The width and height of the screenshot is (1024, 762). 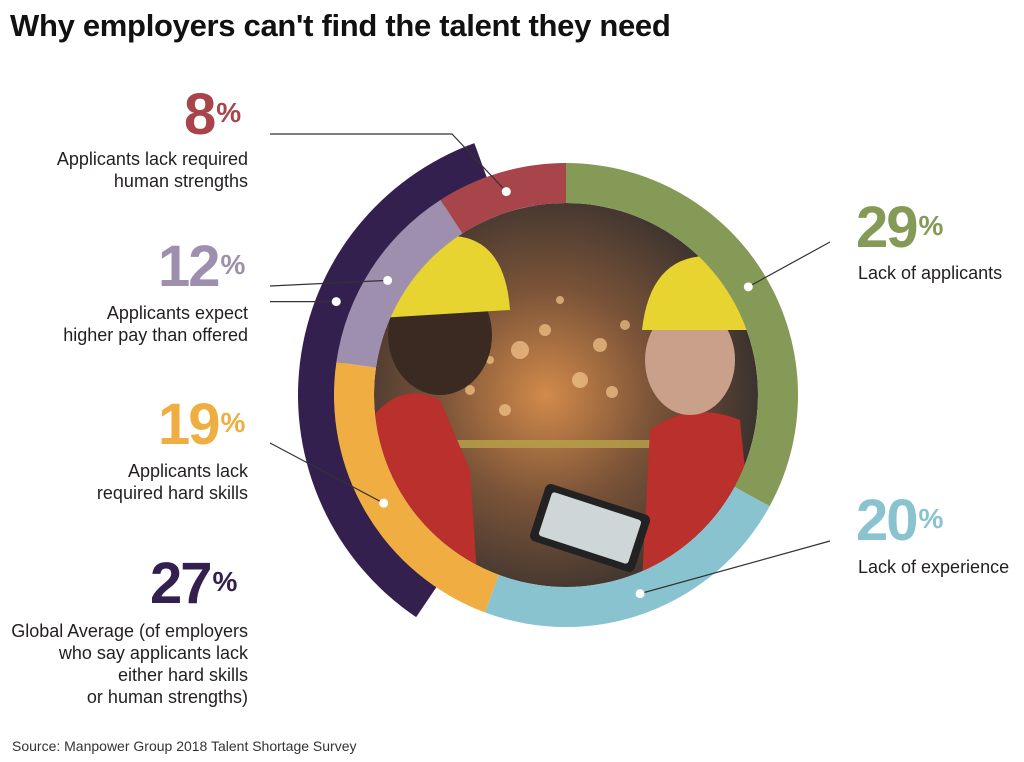 What do you see at coordinates (384, 503) in the screenshot?
I see `hard-skills-dot` at bounding box center [384, 503].